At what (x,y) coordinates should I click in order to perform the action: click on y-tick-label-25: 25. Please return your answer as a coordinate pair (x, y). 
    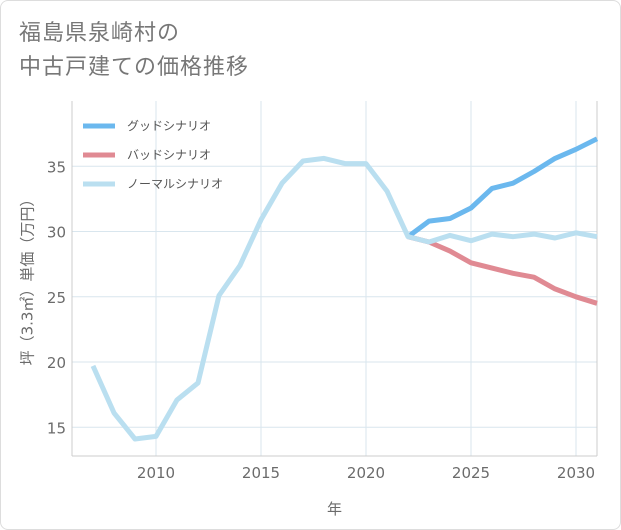
    Looking at the image, I should click on (56, 298).